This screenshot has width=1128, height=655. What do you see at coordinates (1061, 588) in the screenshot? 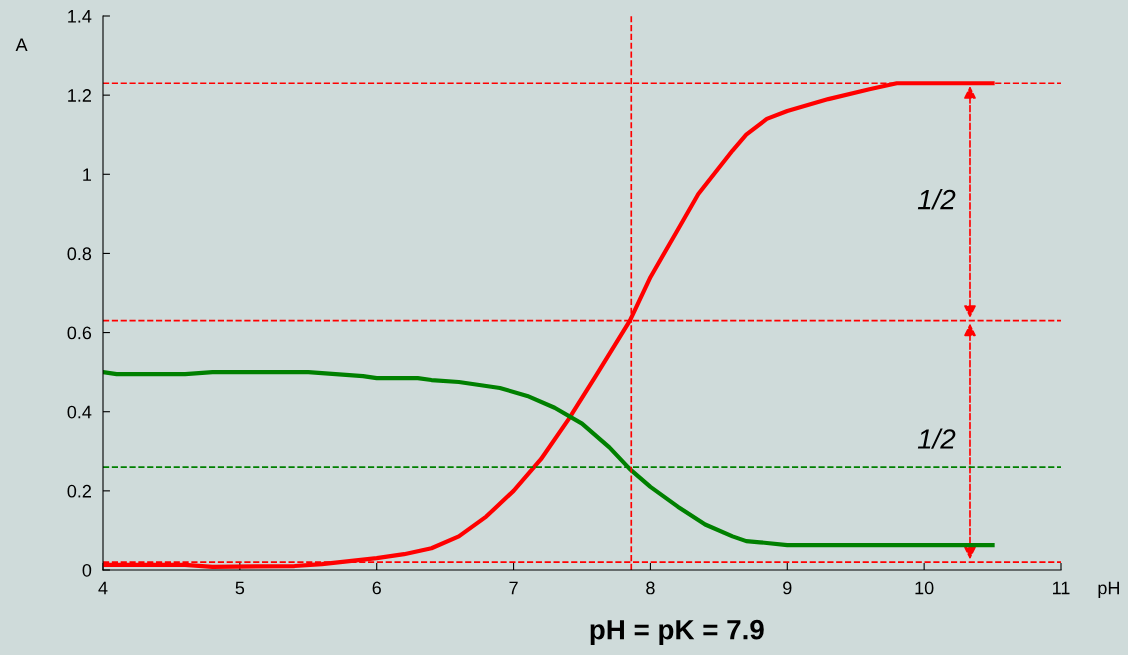
I see `x-tick-label: 11` at bounding box center [1061, 588].